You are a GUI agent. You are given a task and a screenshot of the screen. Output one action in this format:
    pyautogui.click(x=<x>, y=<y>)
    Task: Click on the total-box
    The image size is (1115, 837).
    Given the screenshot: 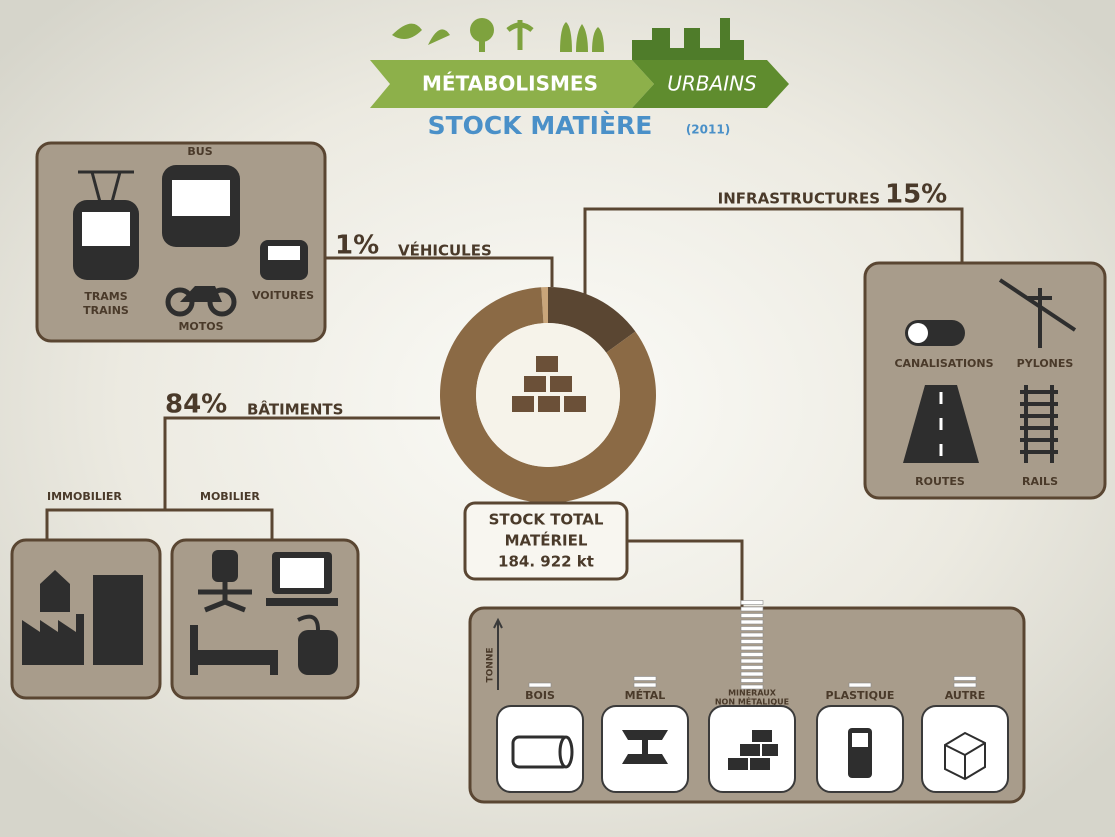 What is the action you would take?
    pyautogui.click(x=546, y=541)
    